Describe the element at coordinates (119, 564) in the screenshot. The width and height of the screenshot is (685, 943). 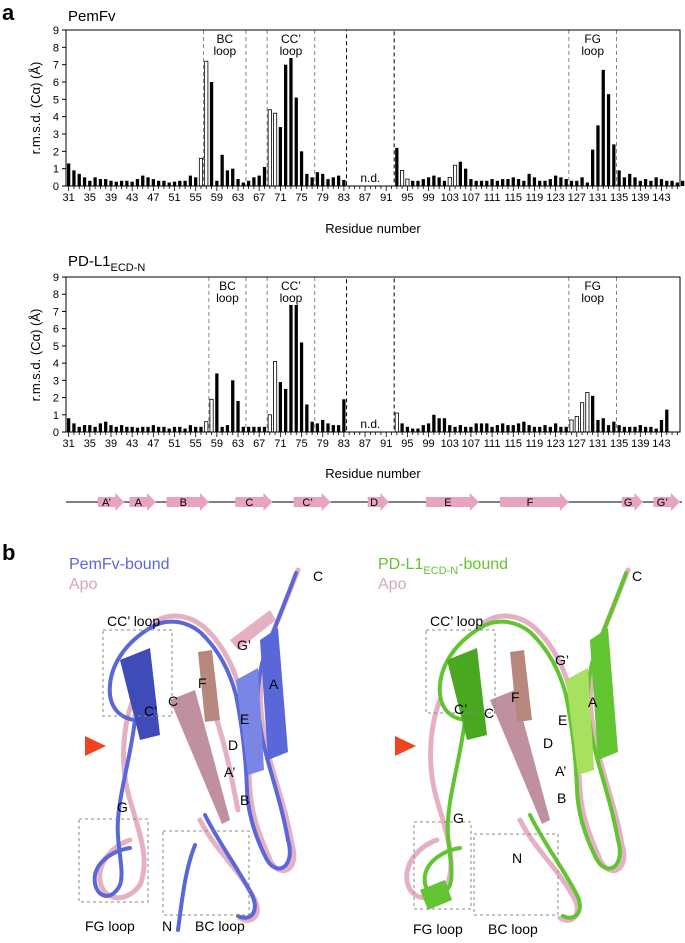
I see `legend-pemfv-bound: PemFv-bound` at that location.